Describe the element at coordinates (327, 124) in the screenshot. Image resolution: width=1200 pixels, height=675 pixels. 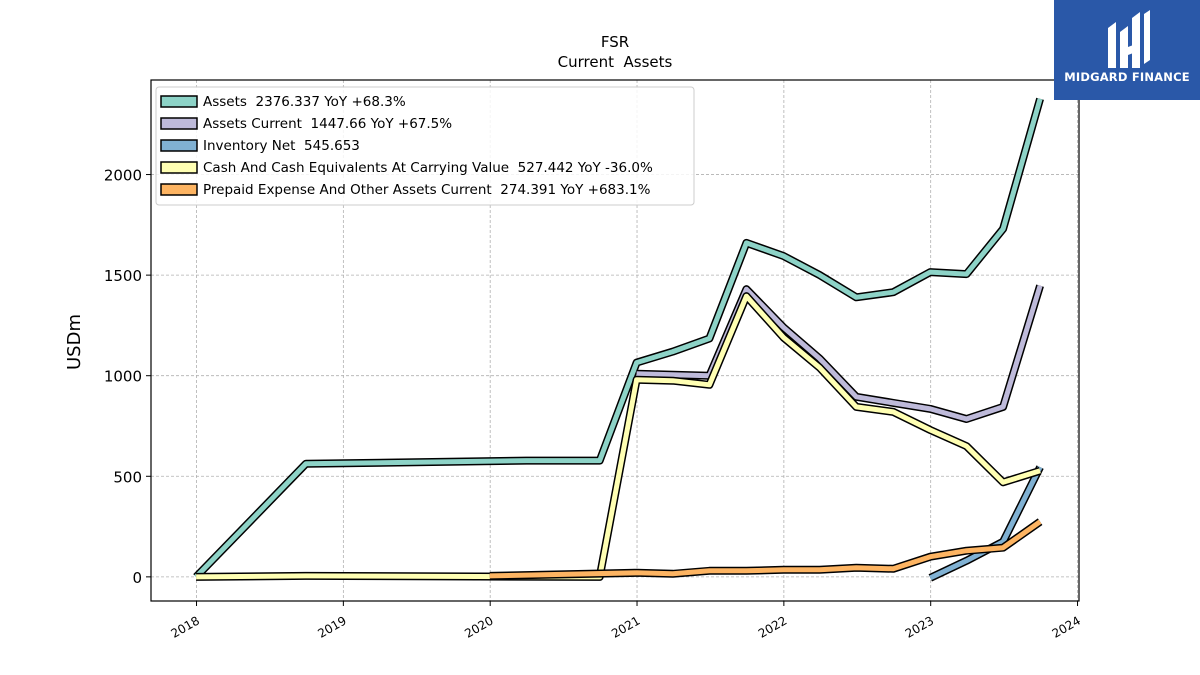
I see `legend-label: Assets Current 1447.66 YoY +67.5%` at that location.